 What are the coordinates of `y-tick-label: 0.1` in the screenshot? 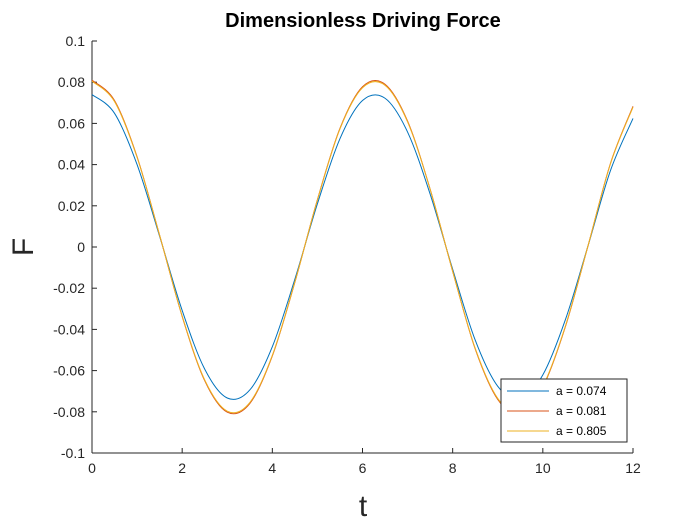 It's located at (76, 41).